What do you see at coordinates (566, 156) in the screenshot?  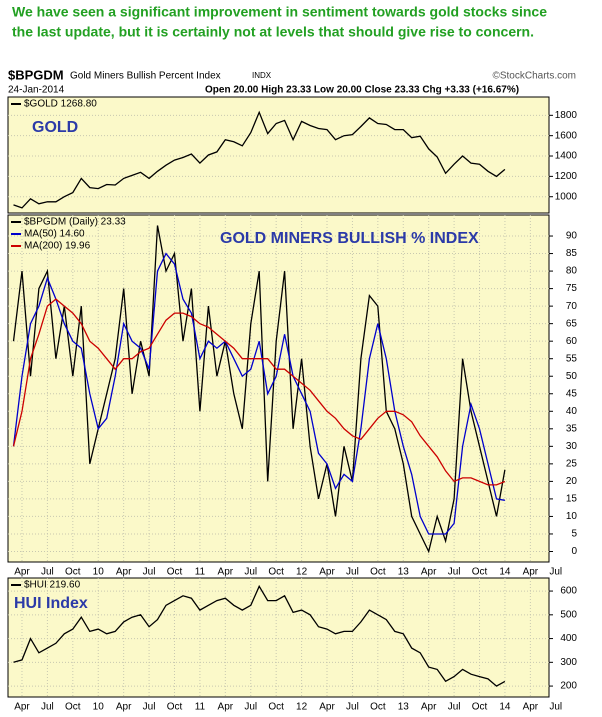 I see `y-tick-label: 1400` at bounding box center [566, 156].